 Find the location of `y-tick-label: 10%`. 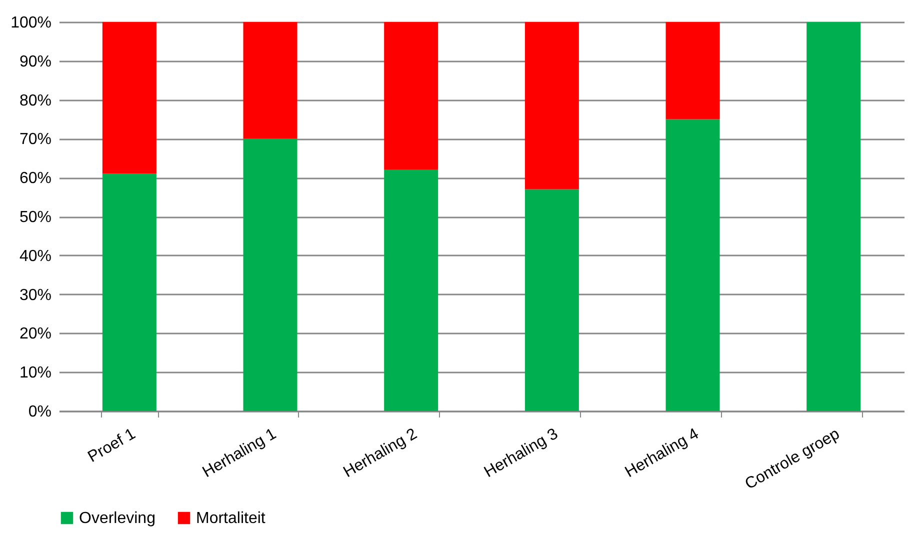

y-tick-label: 10% is located at coordinates (35, 373).